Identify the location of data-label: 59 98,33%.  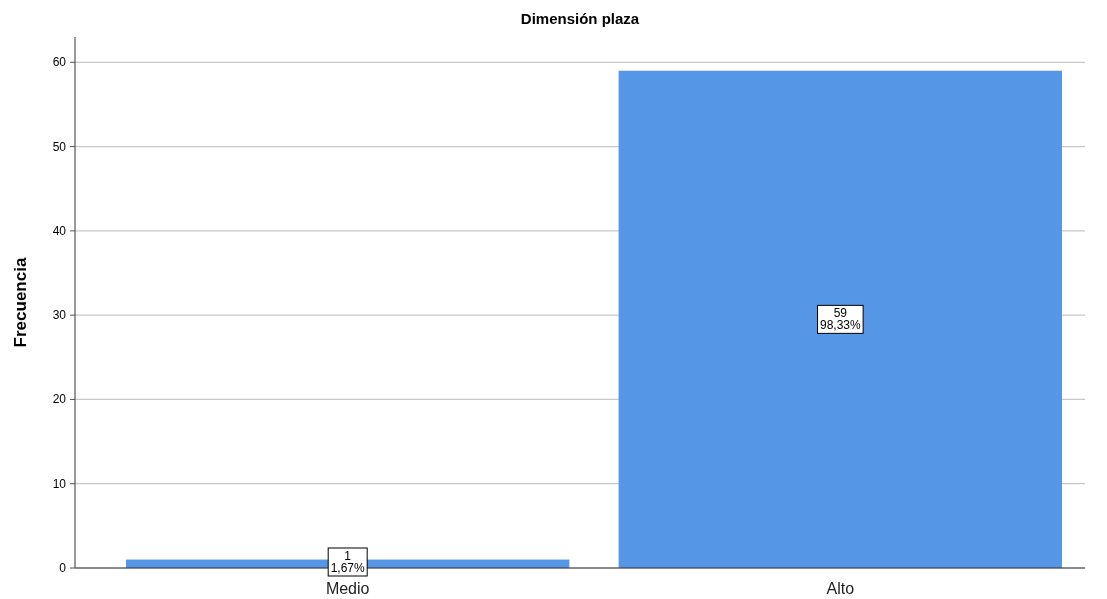
(840, 319).